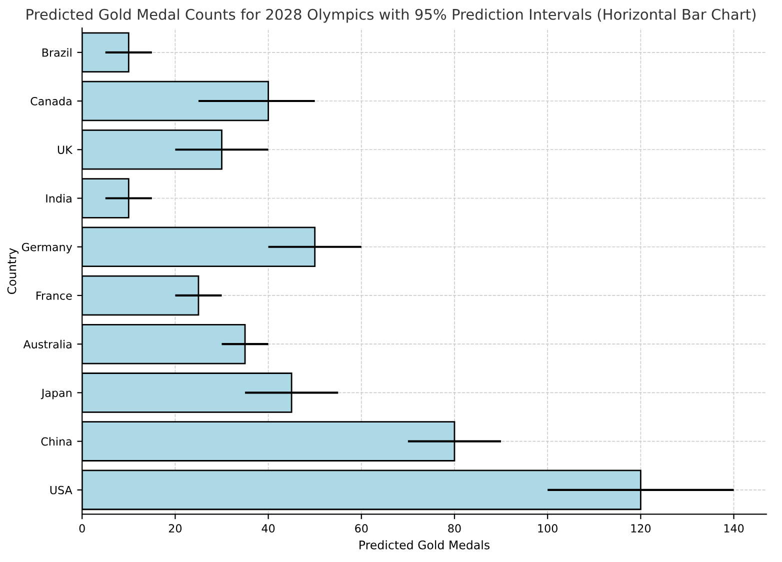 This screenshot has width=782, height=562. What do you see at coordinates (54, 296) in the screenshot?
I see `y-tick-label: France` at bounding box center [54, 296].